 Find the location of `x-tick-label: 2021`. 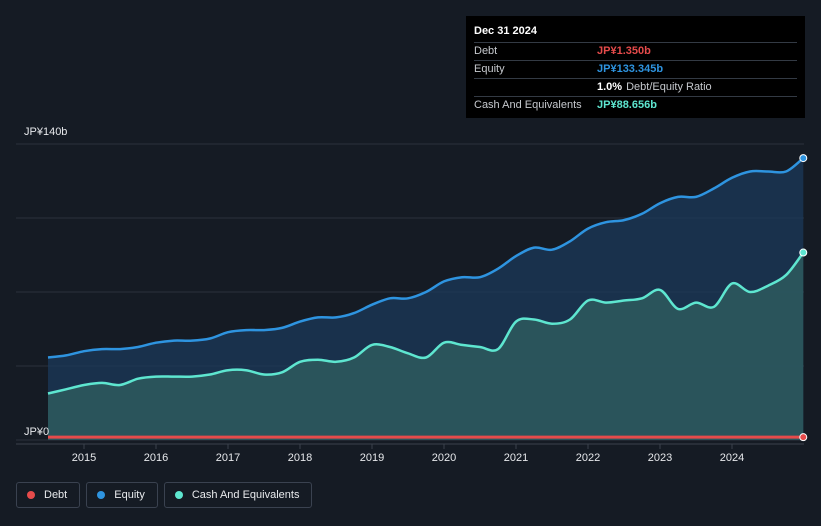

x-tick-label: 2021 is located at coordinates (516, 458).